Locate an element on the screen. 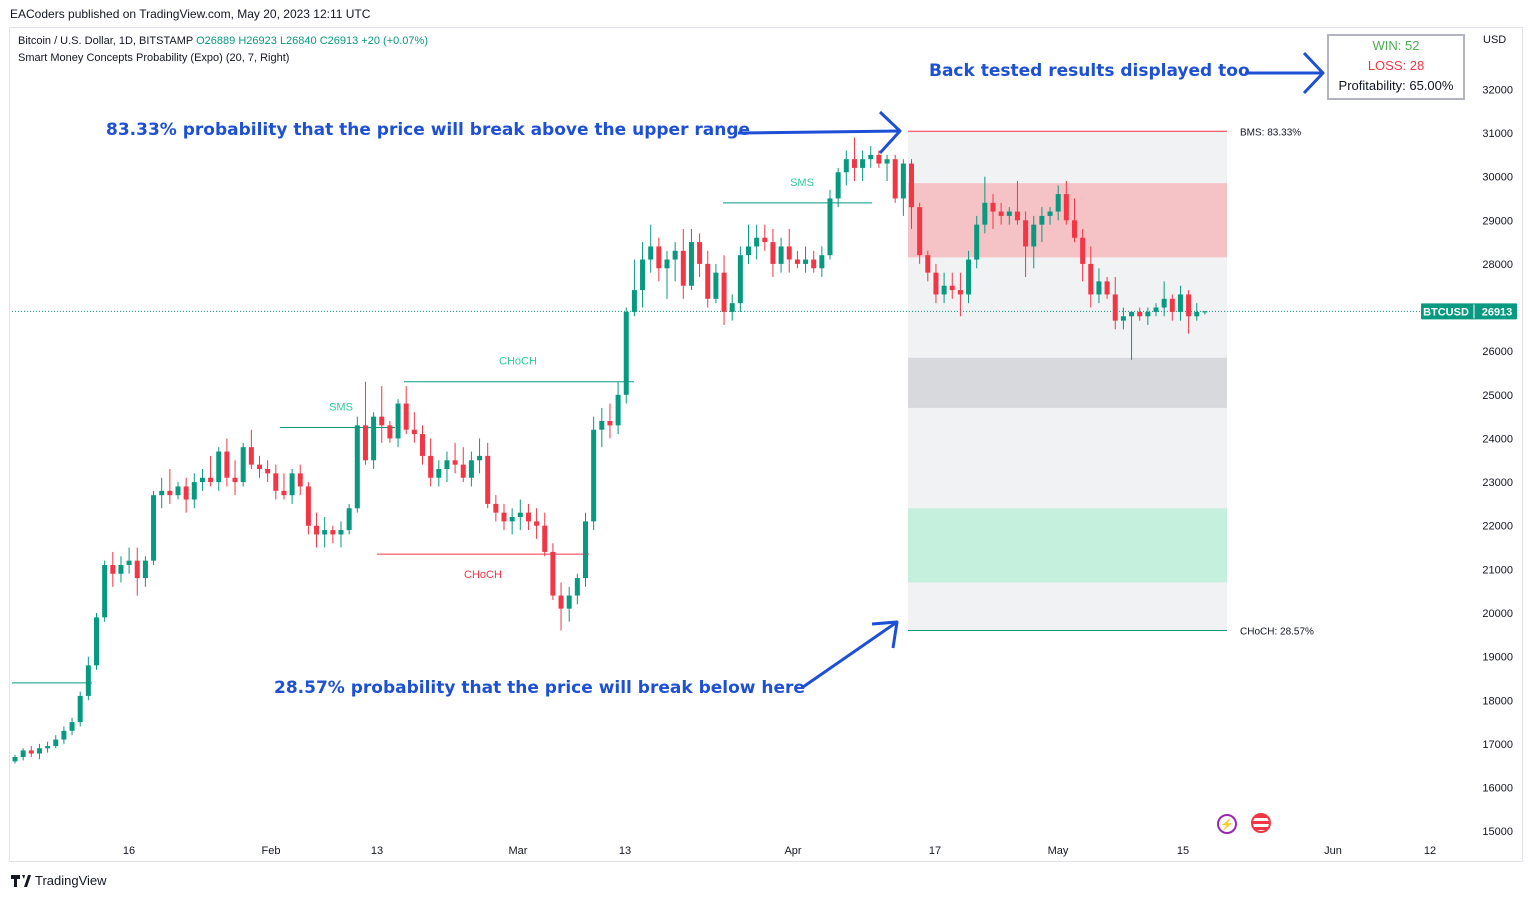  price-tag is located at coordinates (1469, 311).